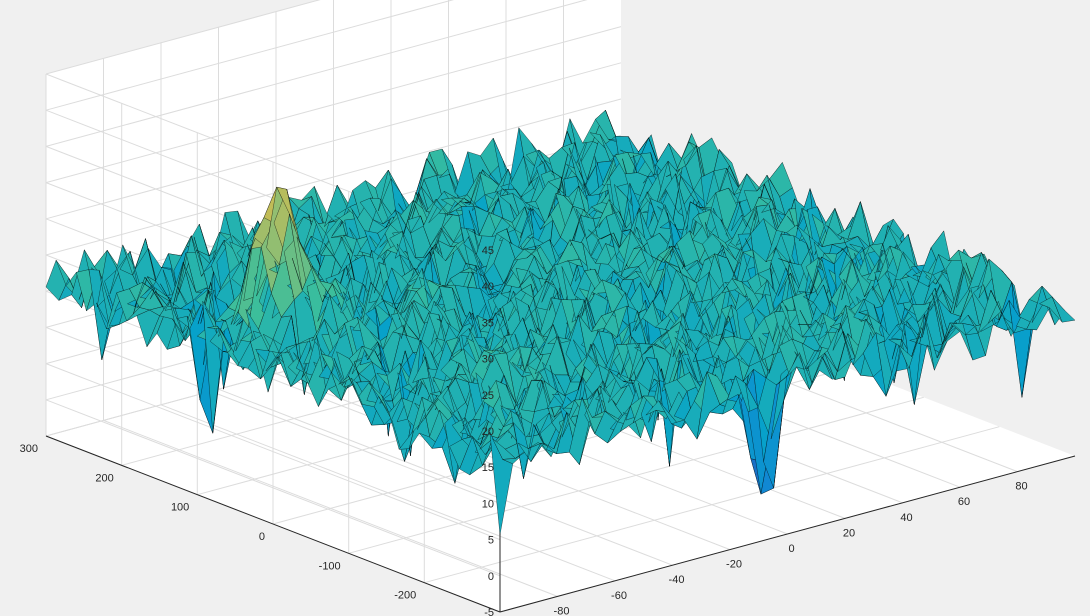 Image resolution: width=1090 pixels, height=616 pixels. Describe the element at coordinates (787, 534) in the screenshot. I see `x-axis-line` at that location.